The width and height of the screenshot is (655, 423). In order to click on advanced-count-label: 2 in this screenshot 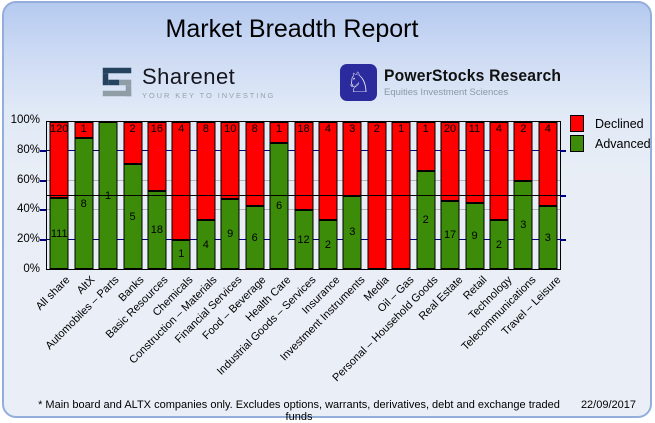, I will do `click(327, 244)`.